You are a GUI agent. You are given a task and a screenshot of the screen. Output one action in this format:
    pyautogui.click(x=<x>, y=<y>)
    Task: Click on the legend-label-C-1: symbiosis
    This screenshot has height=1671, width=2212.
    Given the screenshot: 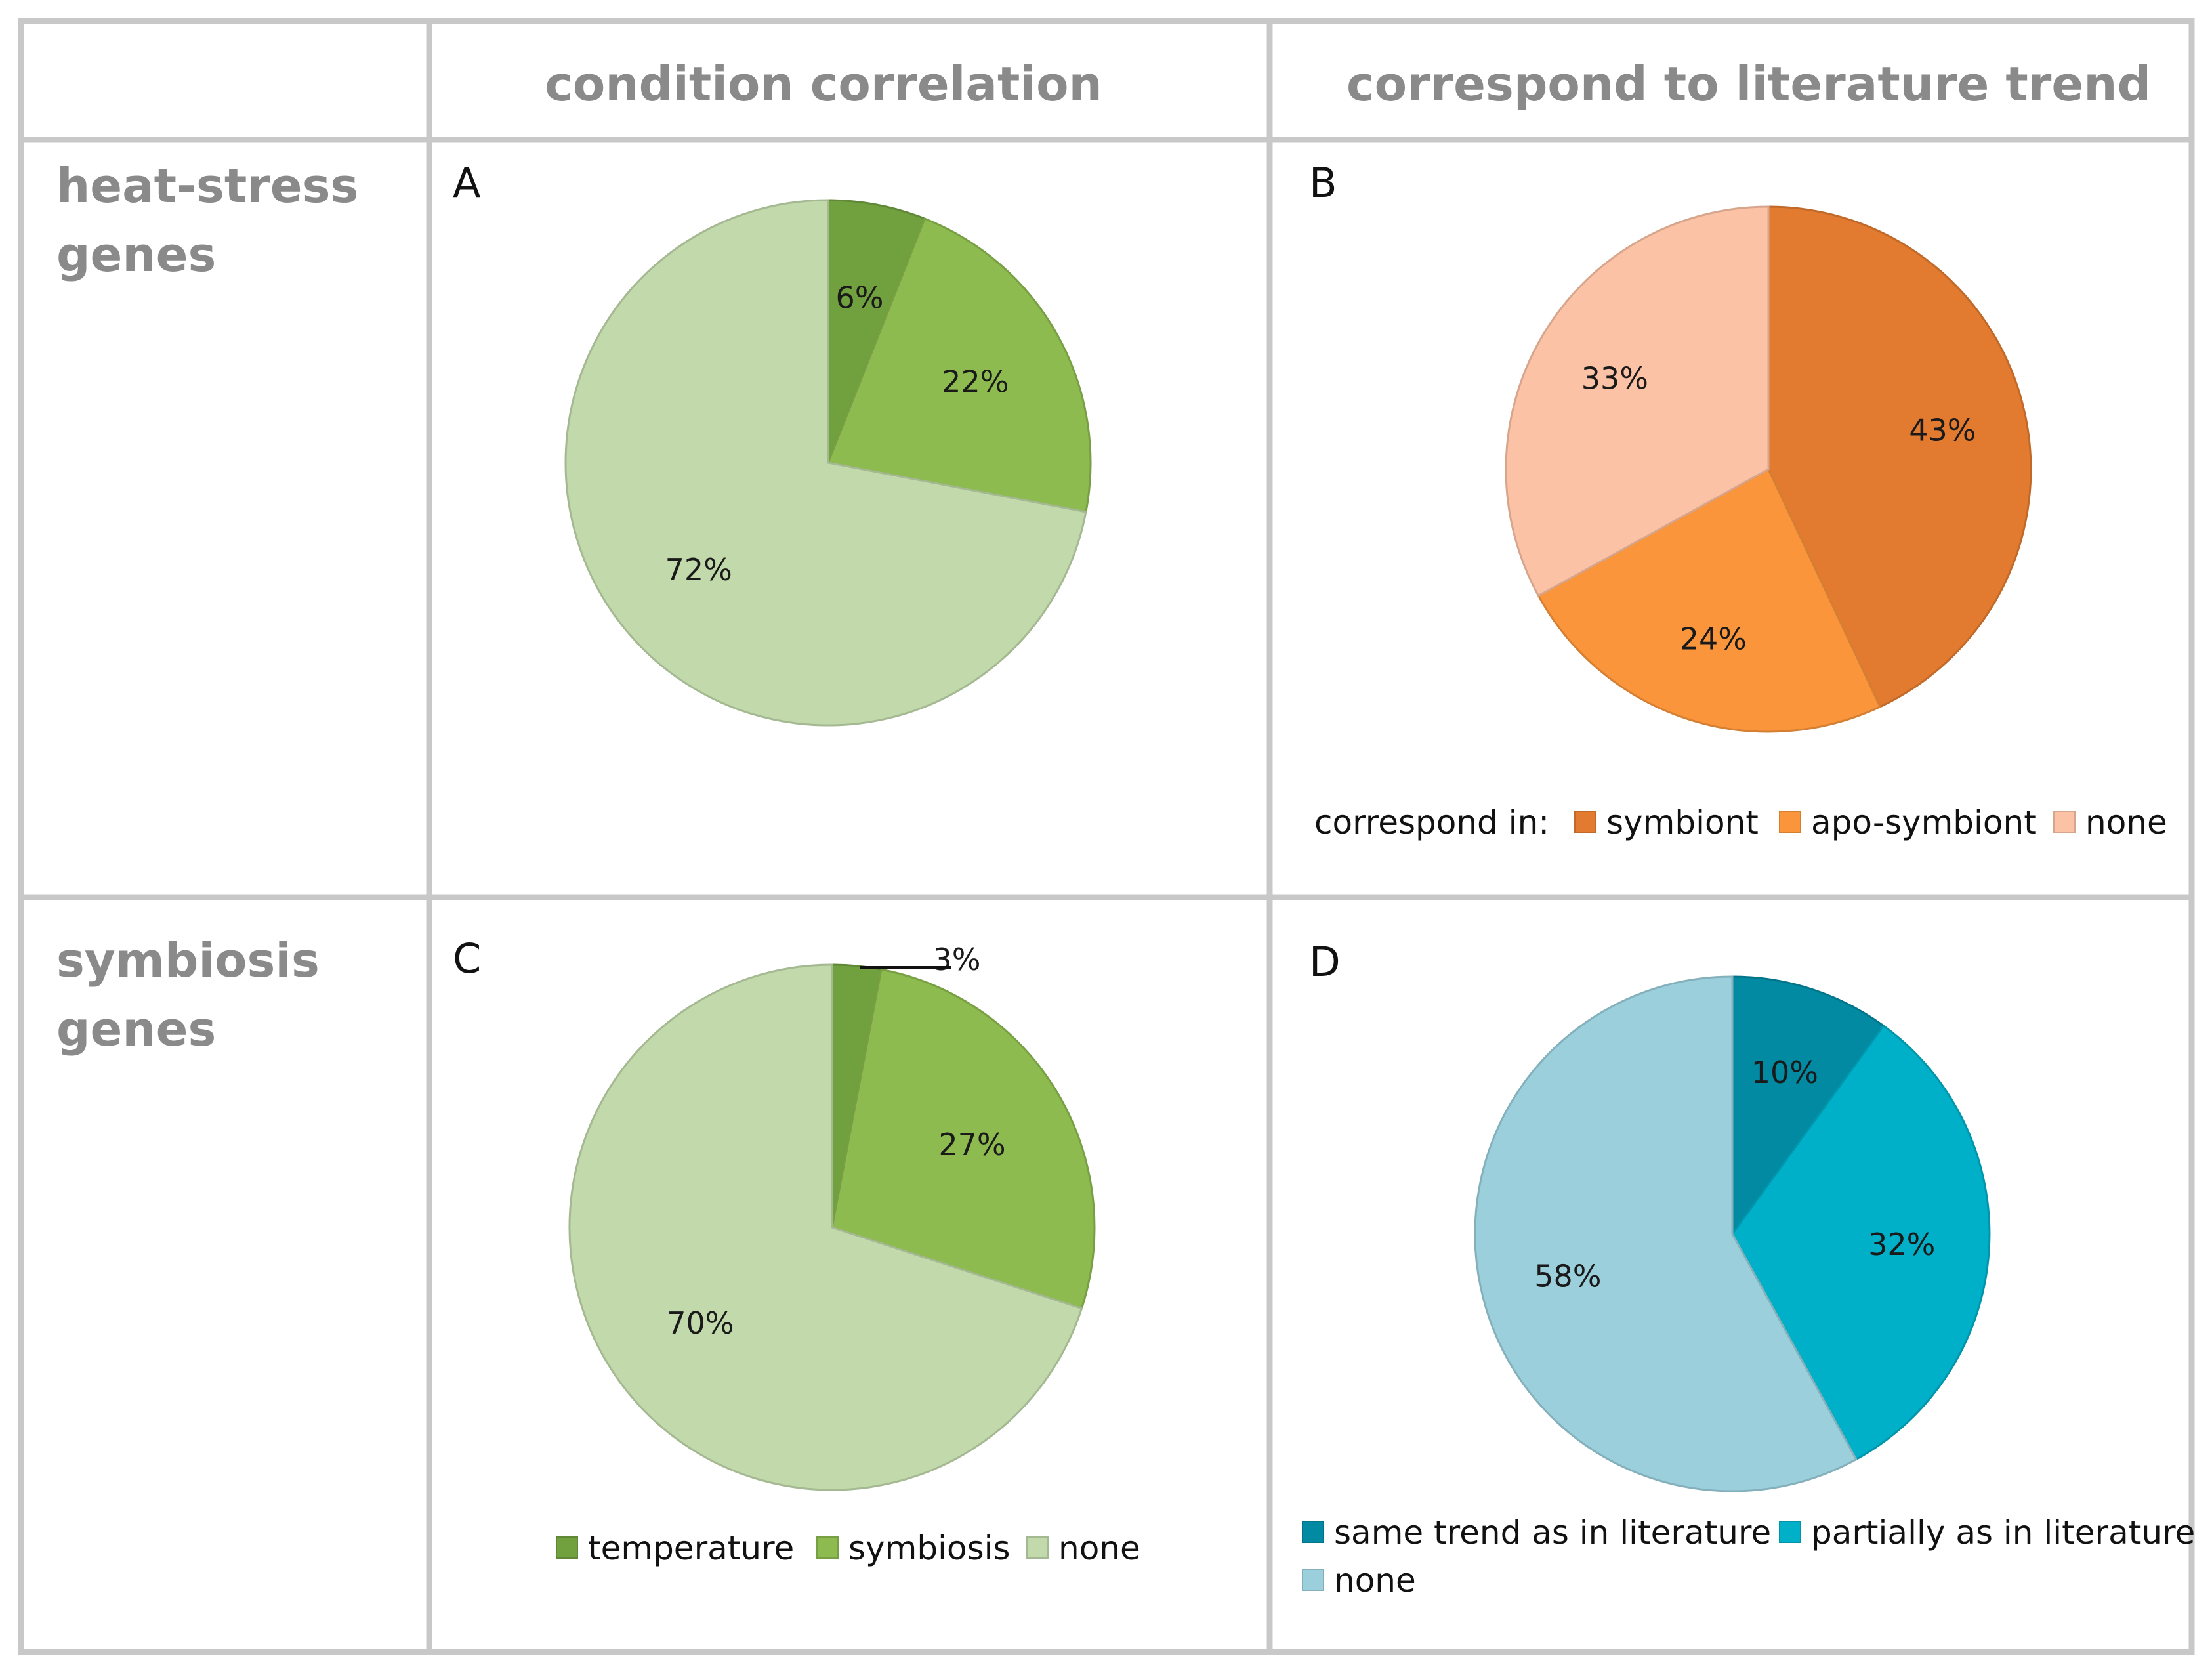 What is the action you would take?
    pyautogui.click(x=929, y=1548)
    